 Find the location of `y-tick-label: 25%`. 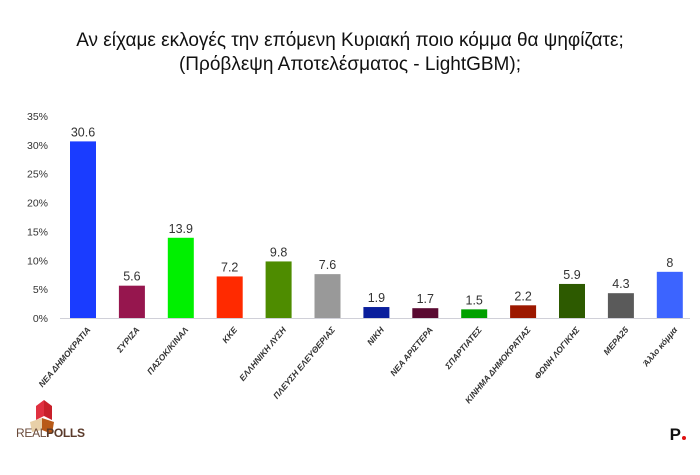

y-tick-label: 25% is located at coordinates (37, 175).